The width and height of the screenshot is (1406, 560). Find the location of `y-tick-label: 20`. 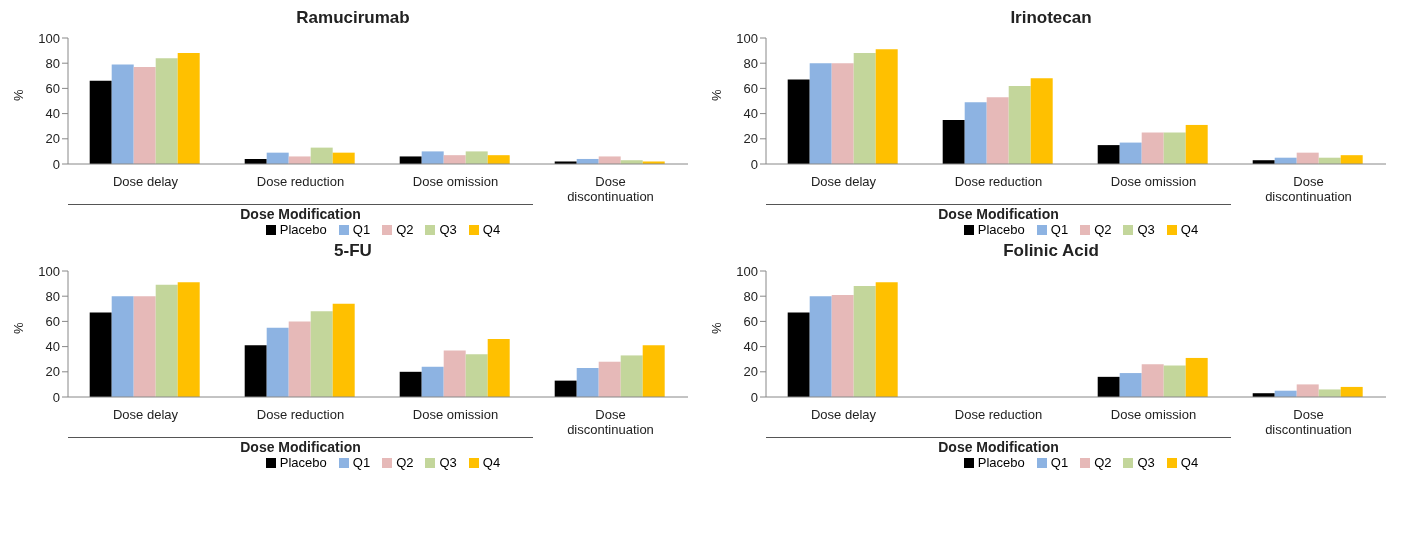

y-tick-label: 20 is located at coordinates (52, 139).